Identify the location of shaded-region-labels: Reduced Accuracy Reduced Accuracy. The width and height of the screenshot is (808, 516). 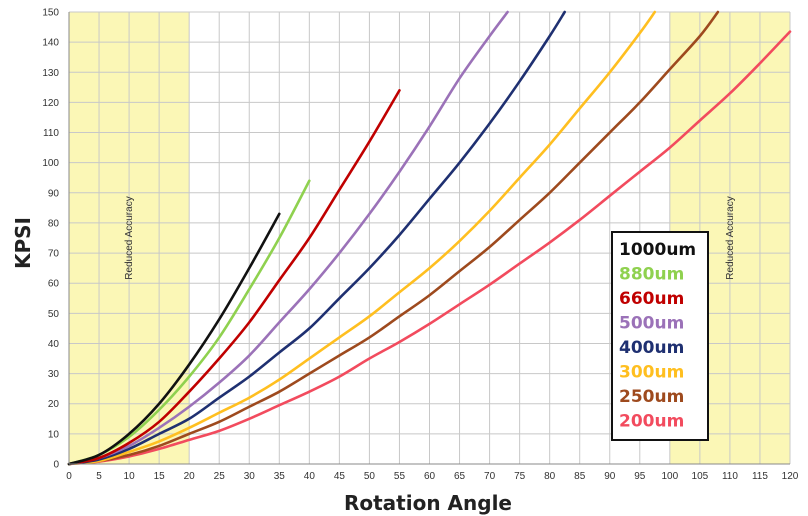
(430, 237).